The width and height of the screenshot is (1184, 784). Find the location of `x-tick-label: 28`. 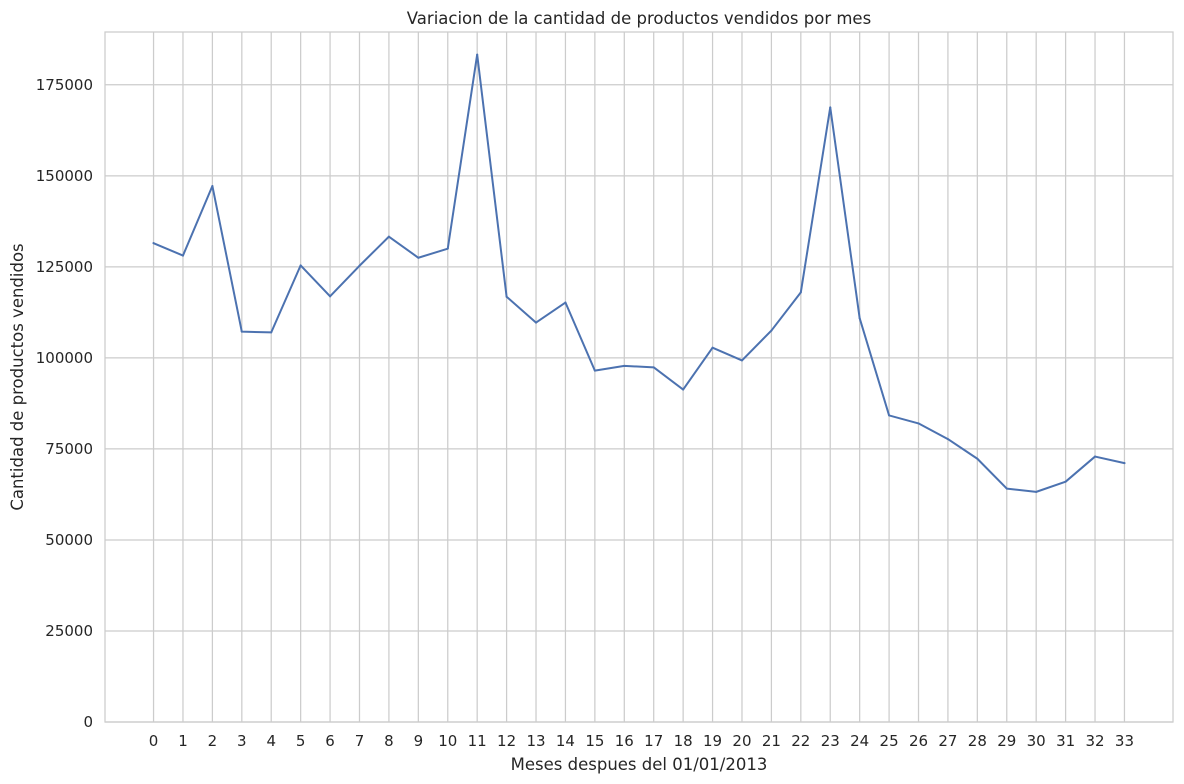

x-tick-label: 28 is located at coordinates (977, 741).